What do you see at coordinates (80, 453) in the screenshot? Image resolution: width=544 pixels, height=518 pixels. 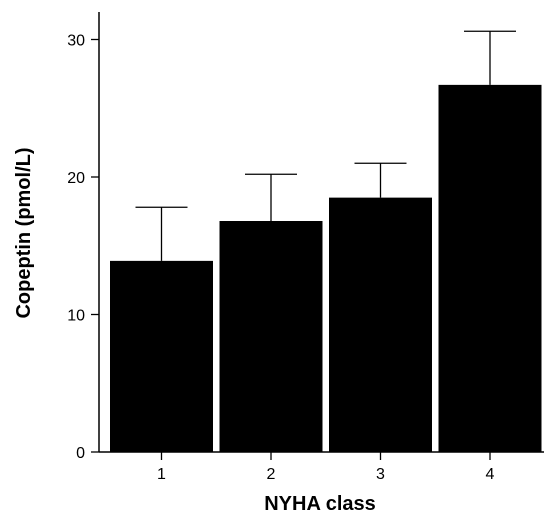 I see `y-tick-label-0: 0` at bounding box center [80, 453].